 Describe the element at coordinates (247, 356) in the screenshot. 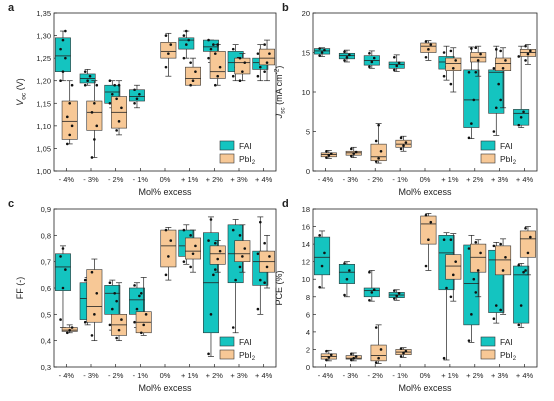

I see `legend-label-pbi2: PbI2` at that location.